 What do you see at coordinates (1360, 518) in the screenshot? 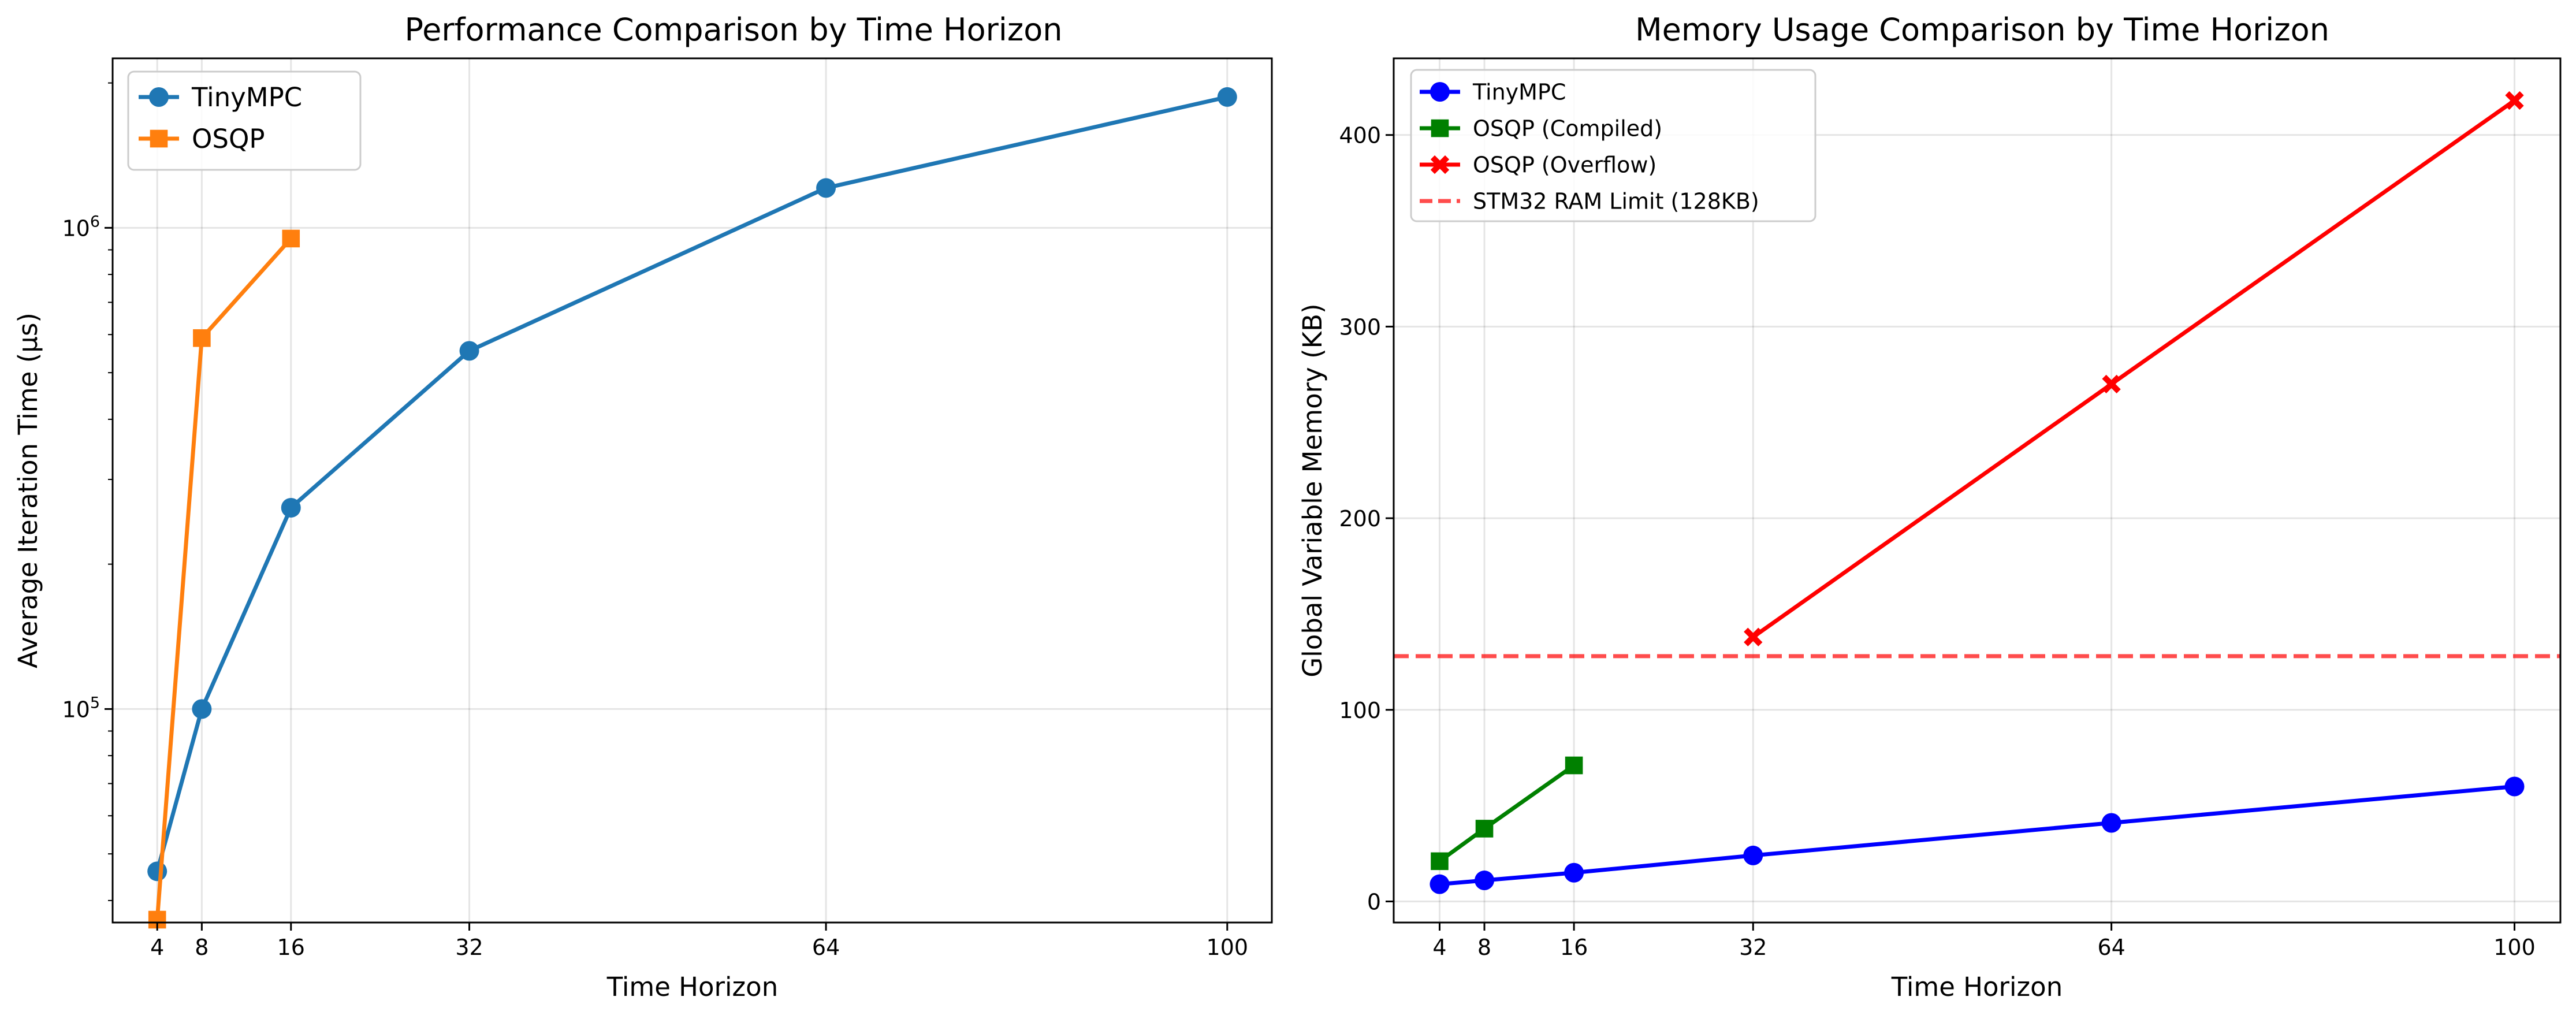
I see `right-y-tick-label: 200` at bounding box center [1360, 518].